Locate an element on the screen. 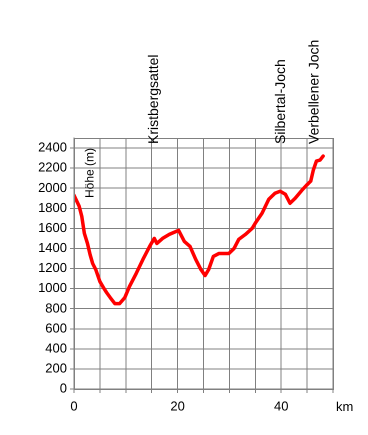  y-axis-title: Höhe (m) is located at coordinates (89, 173).